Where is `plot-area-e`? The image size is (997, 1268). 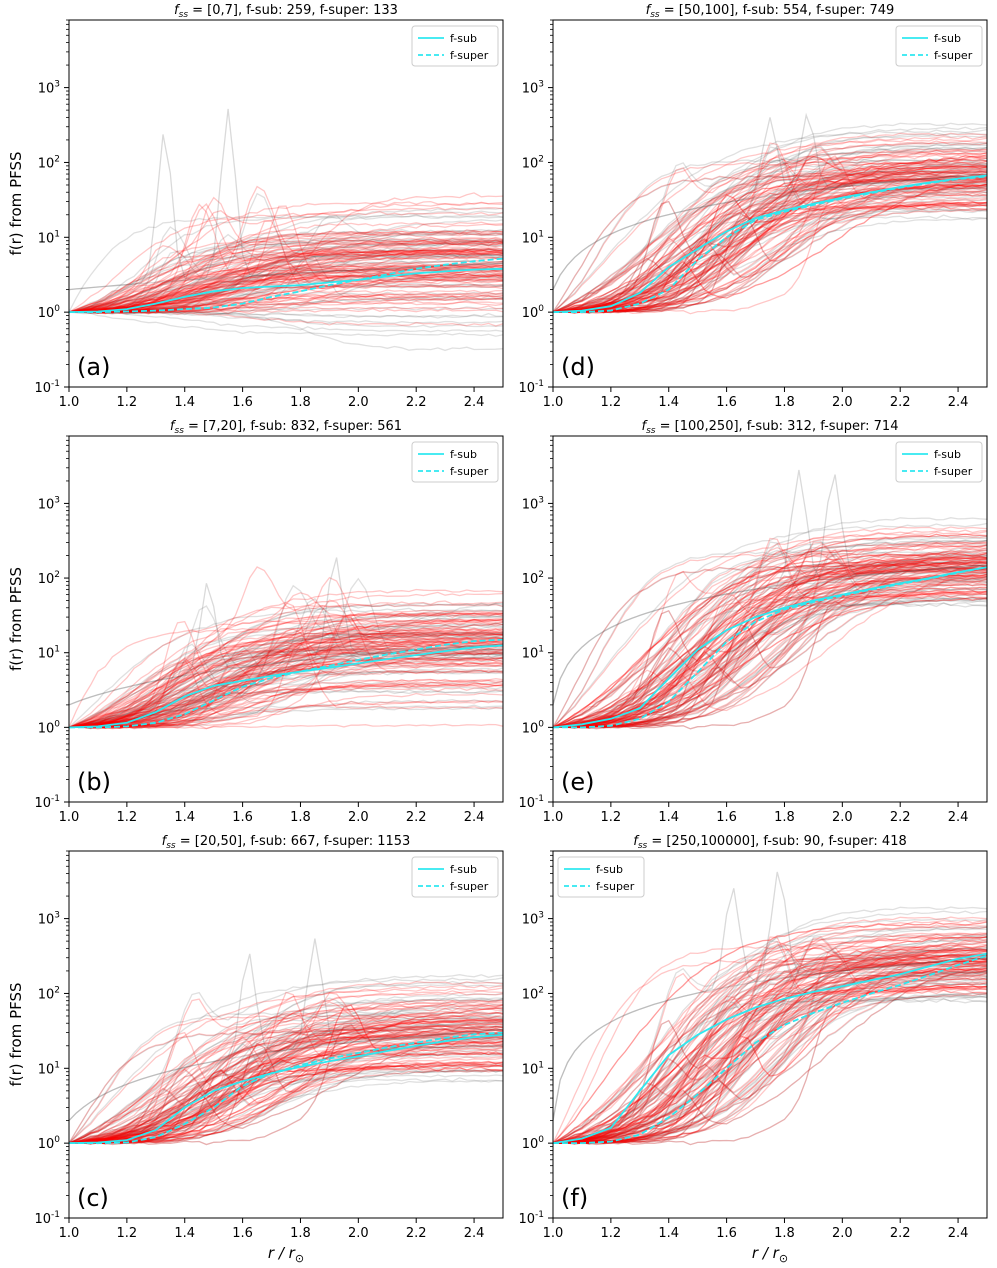 plot-area-e is located at coordinates (770, 599).